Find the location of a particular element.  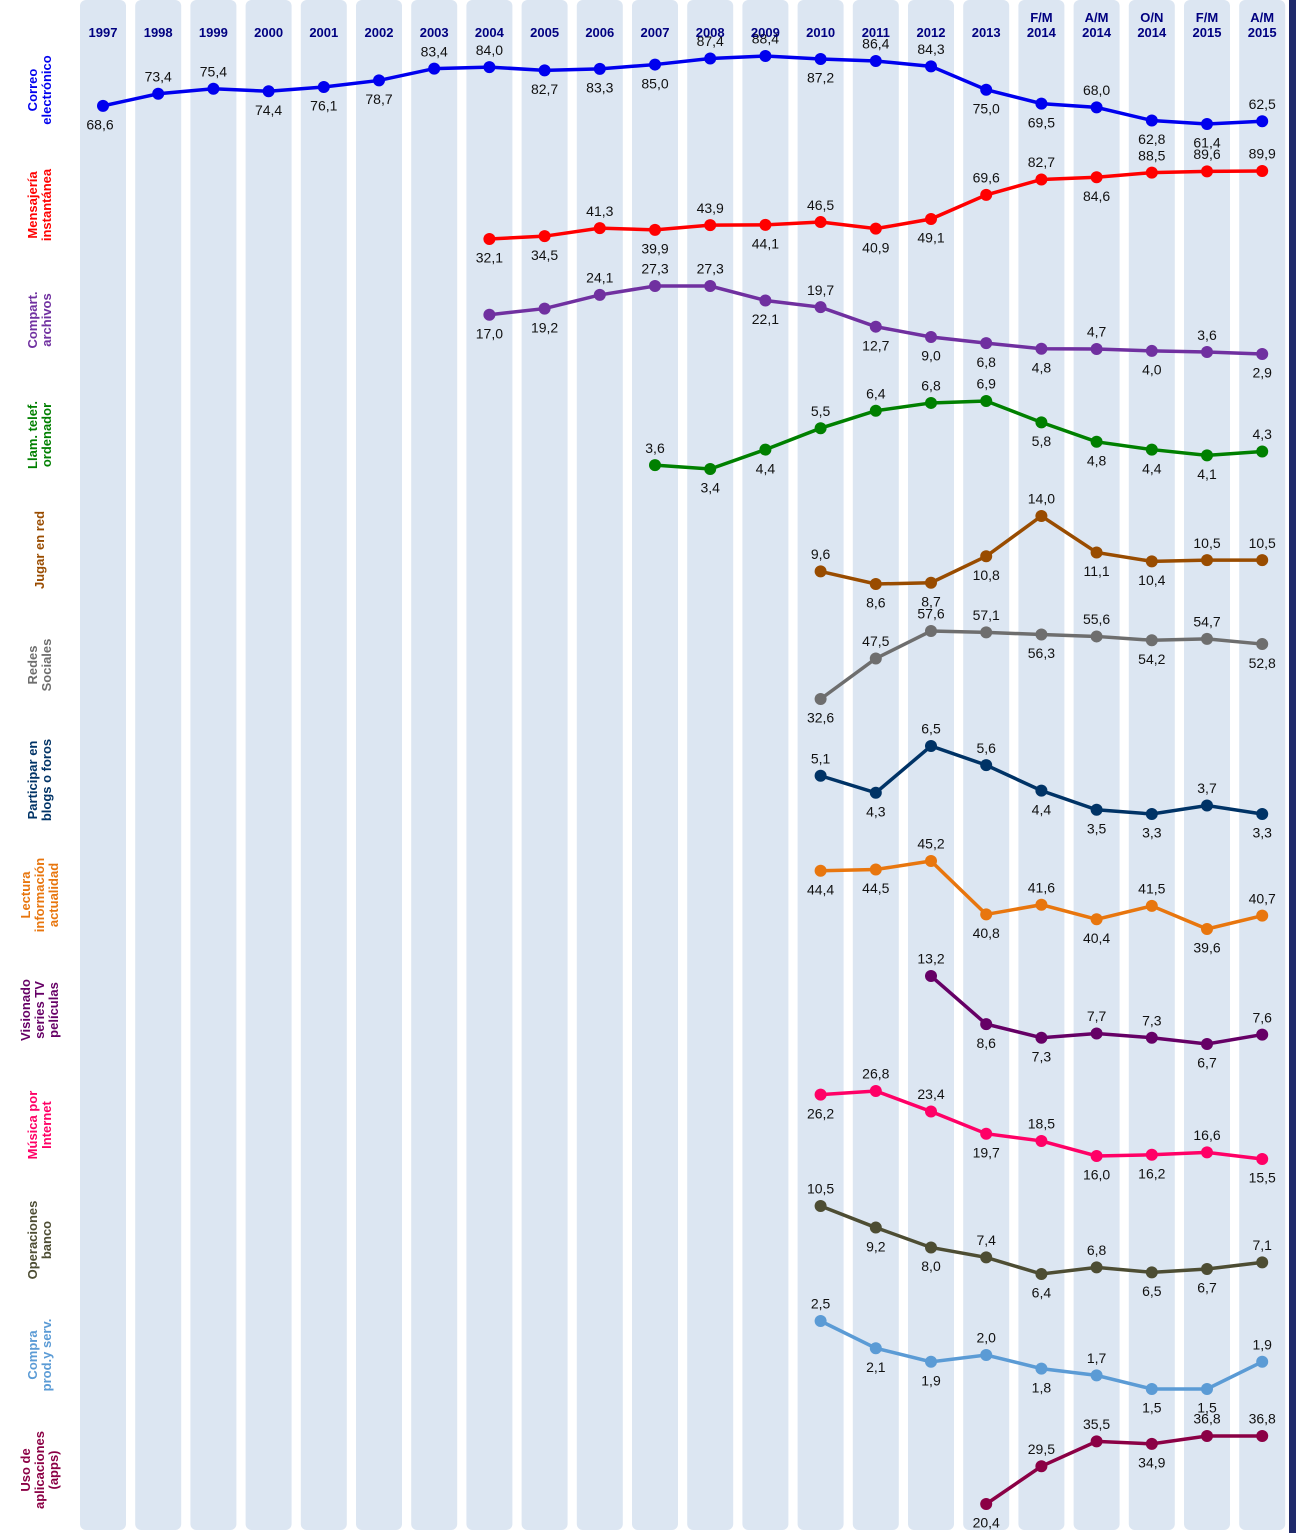

data-label: 44,1 is located at coordinates (765, 244).